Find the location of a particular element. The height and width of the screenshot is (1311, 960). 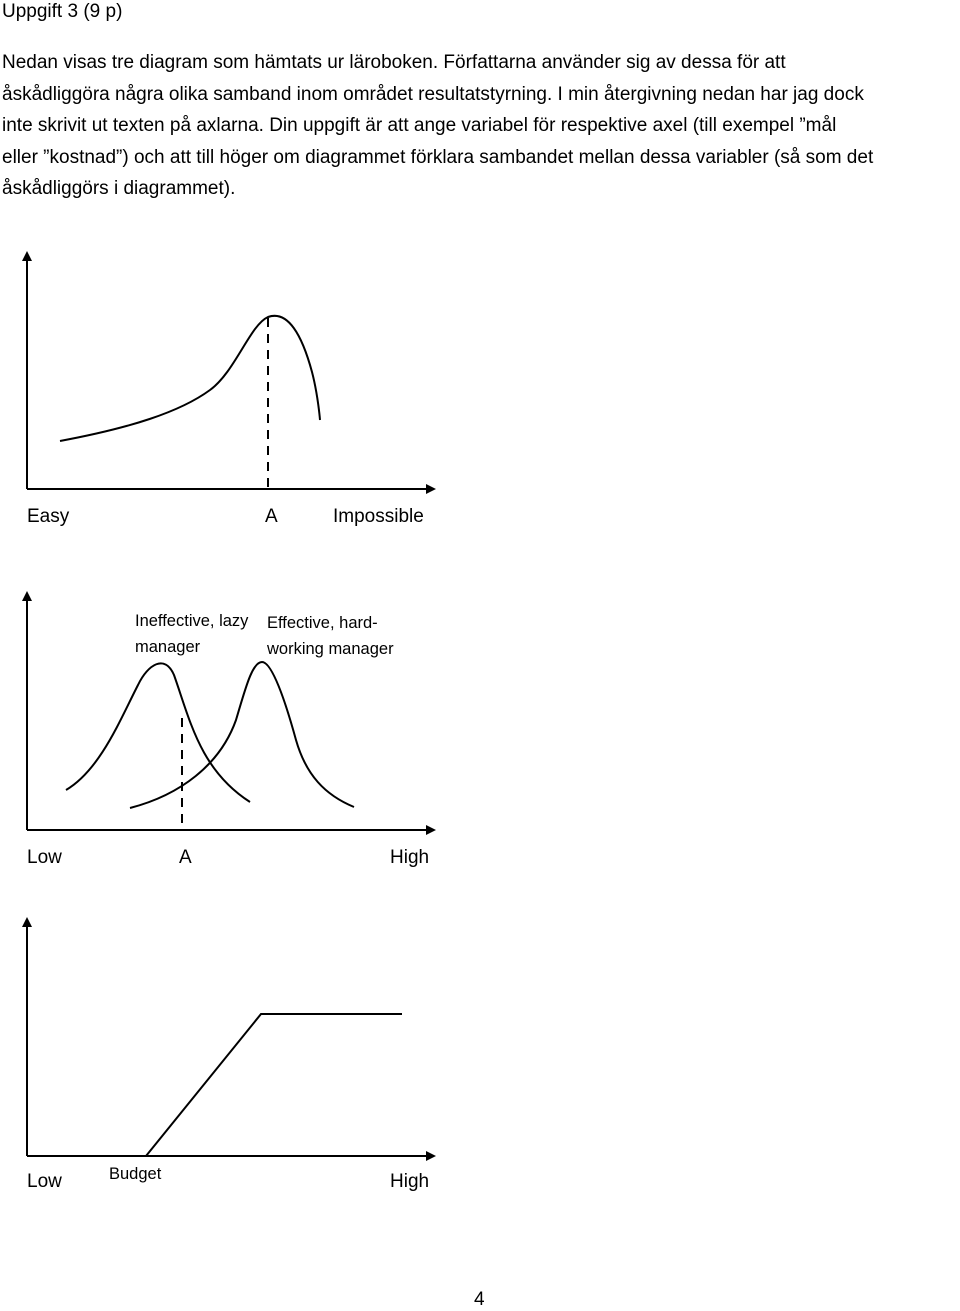

diagram-2-curve-effective is located at coordinates (242, 734).